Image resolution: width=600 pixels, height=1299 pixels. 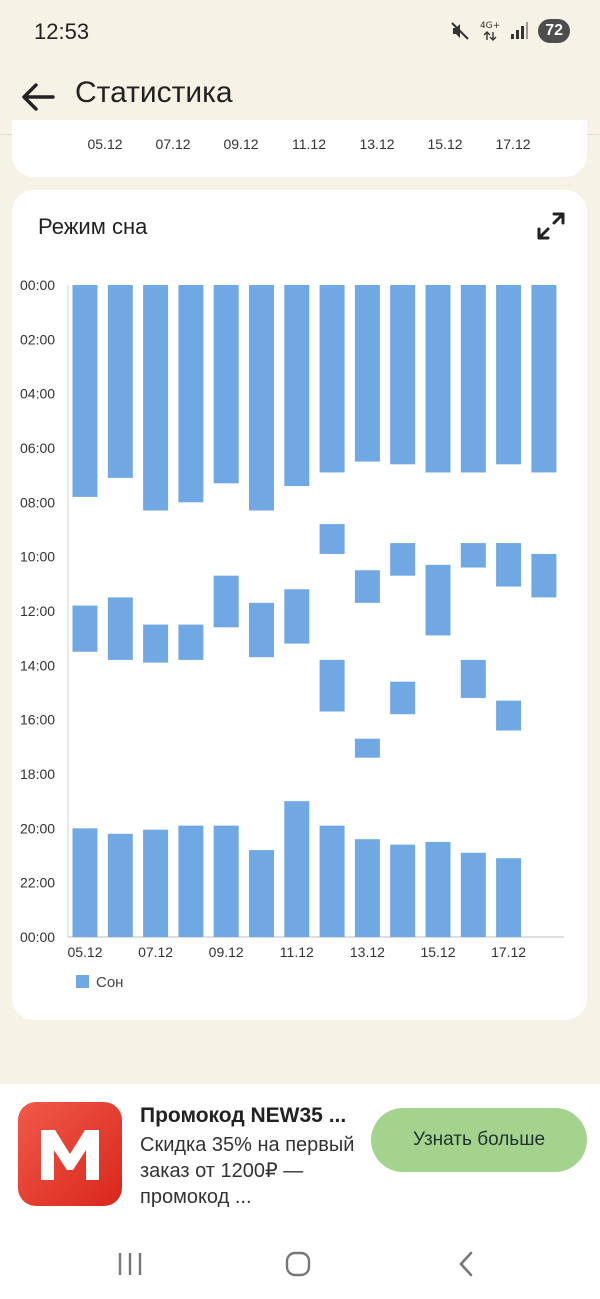 What do you see at coordinates (37, 339) in the screenshot?
I see `y-tick-label: 02:00` at bounding box center [37, 339].